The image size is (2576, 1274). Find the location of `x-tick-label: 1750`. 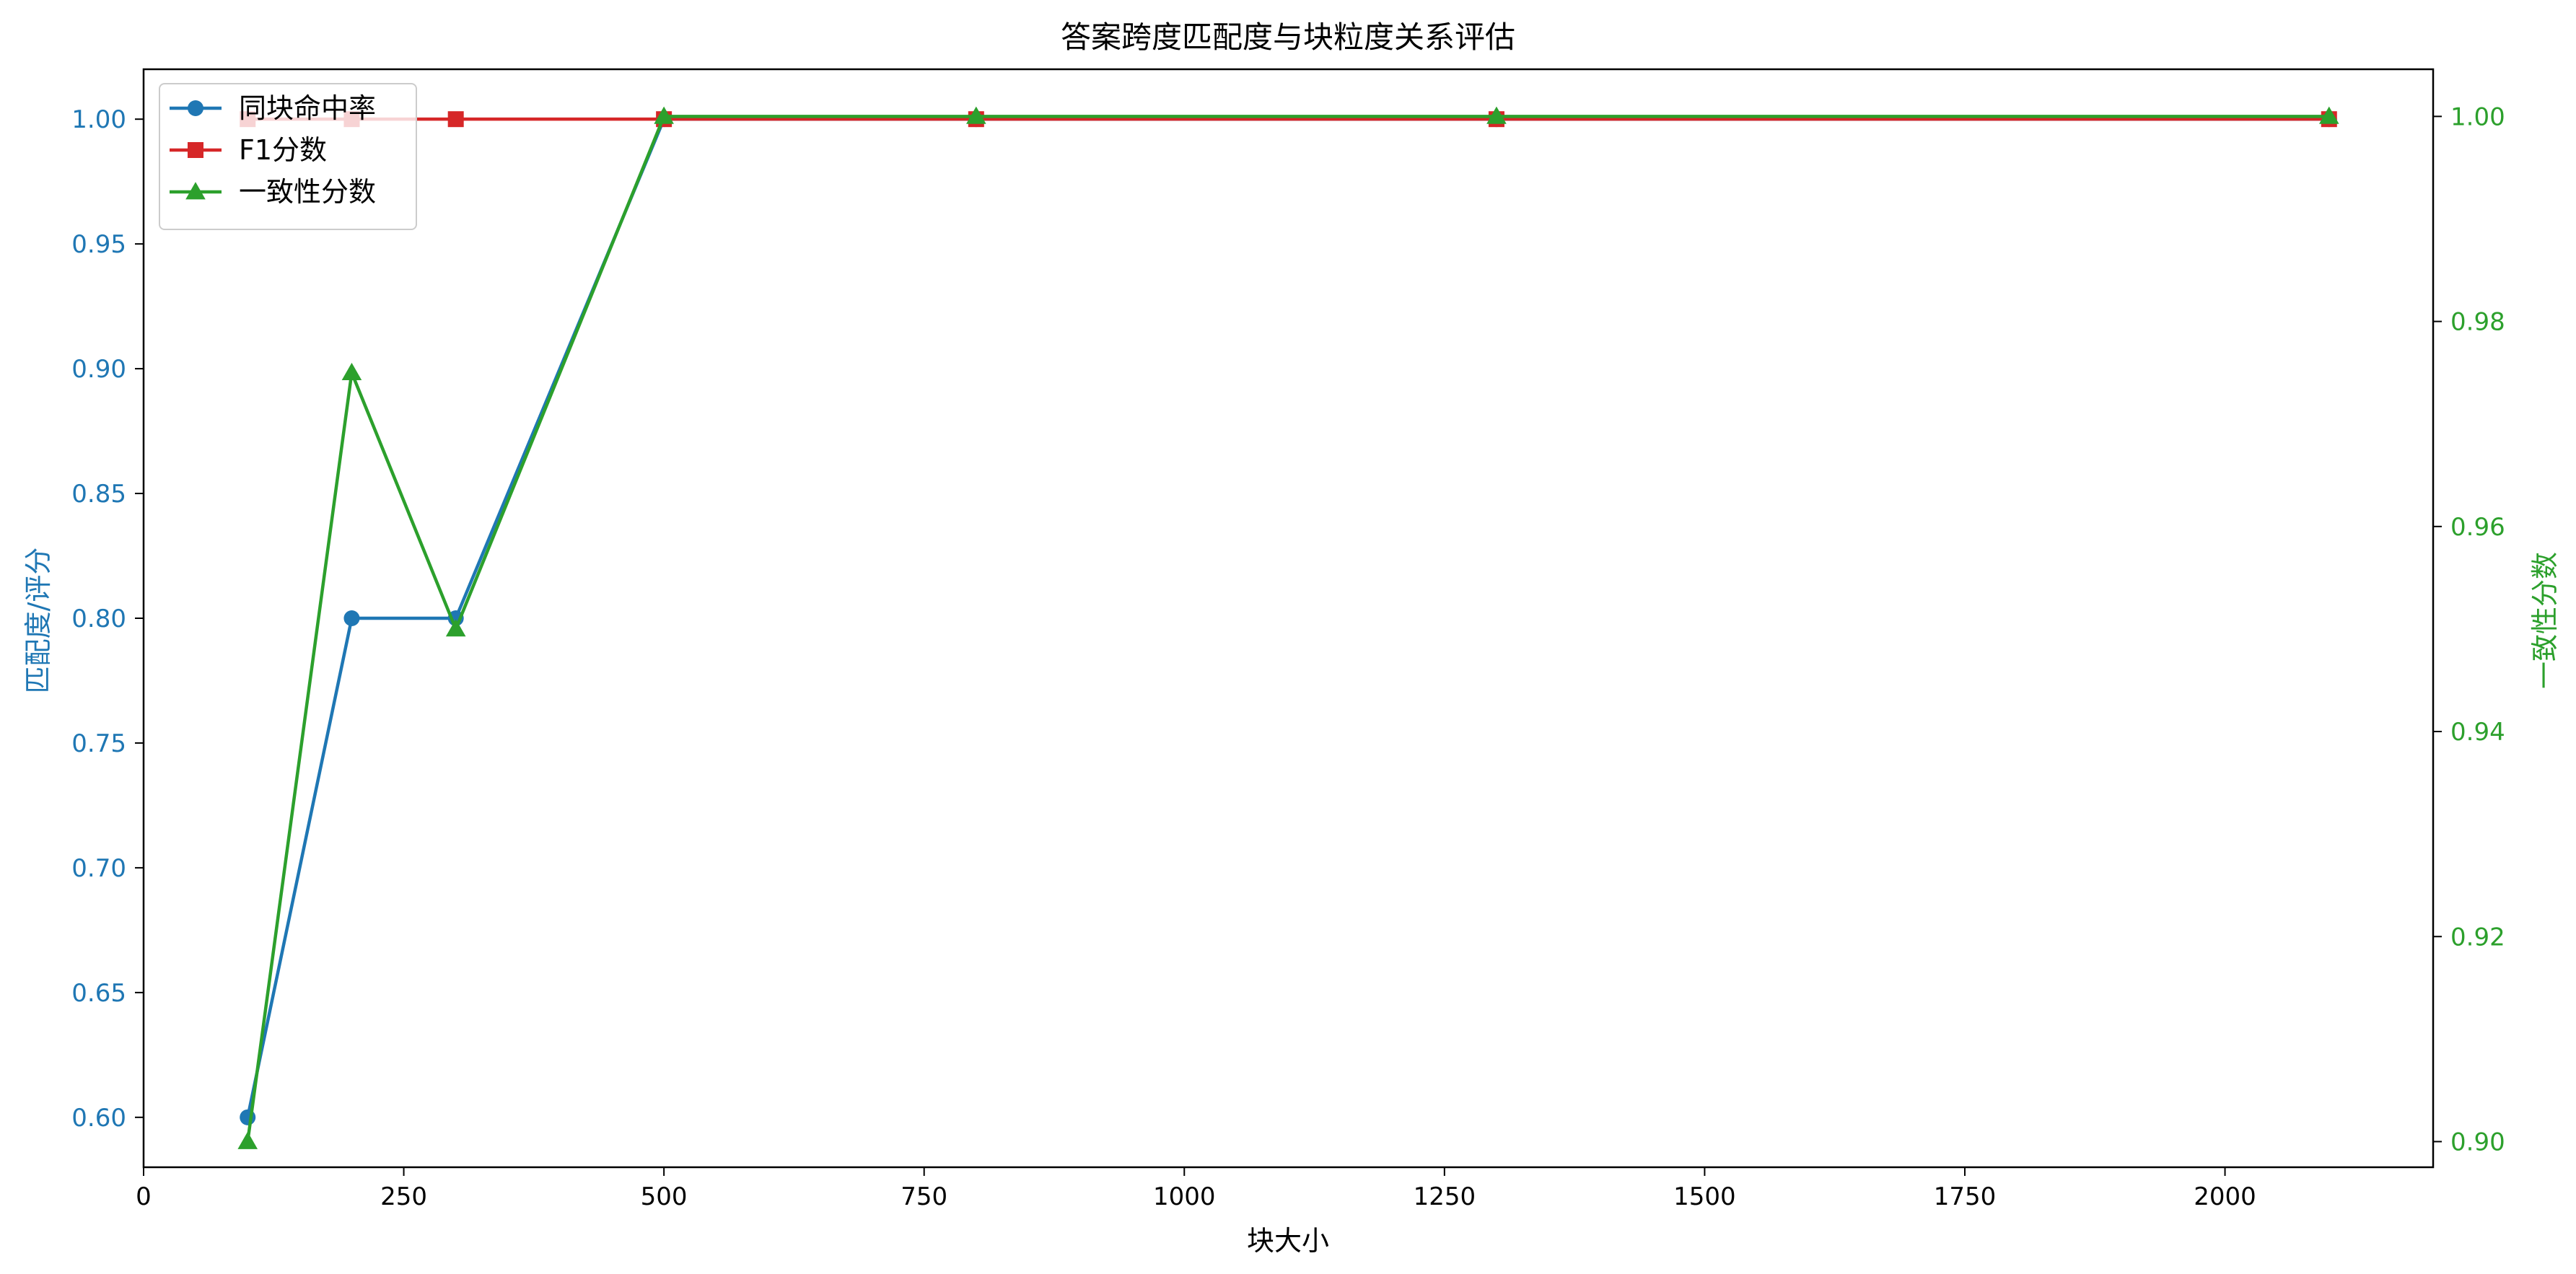

x-tick-label: 1750 is located at coordinates (1965, 1197).